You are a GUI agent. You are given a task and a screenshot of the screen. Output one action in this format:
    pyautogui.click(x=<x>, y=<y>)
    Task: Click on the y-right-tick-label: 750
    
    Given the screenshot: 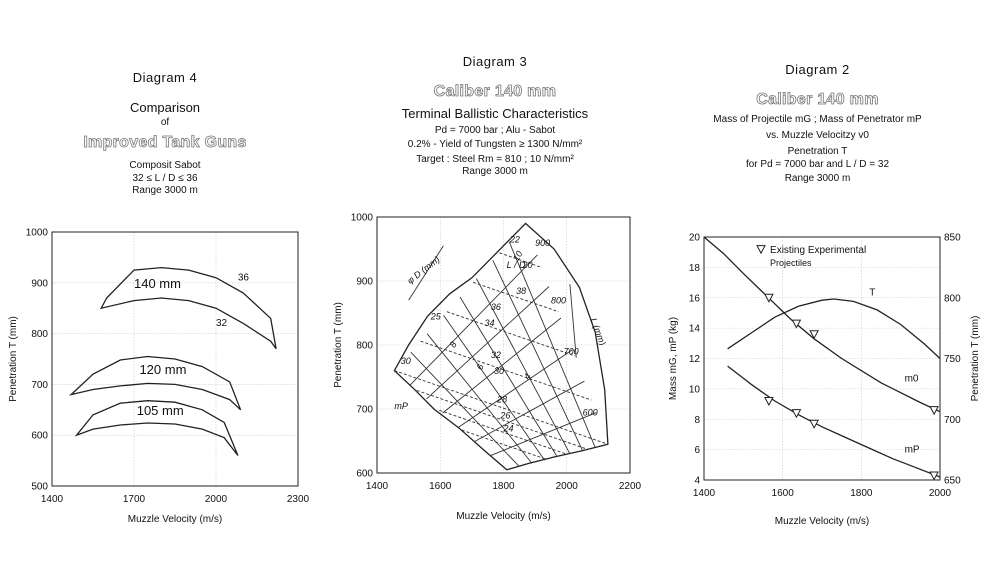 What is the action you would take?
    pyautogui.click(x=952, y=359)
    